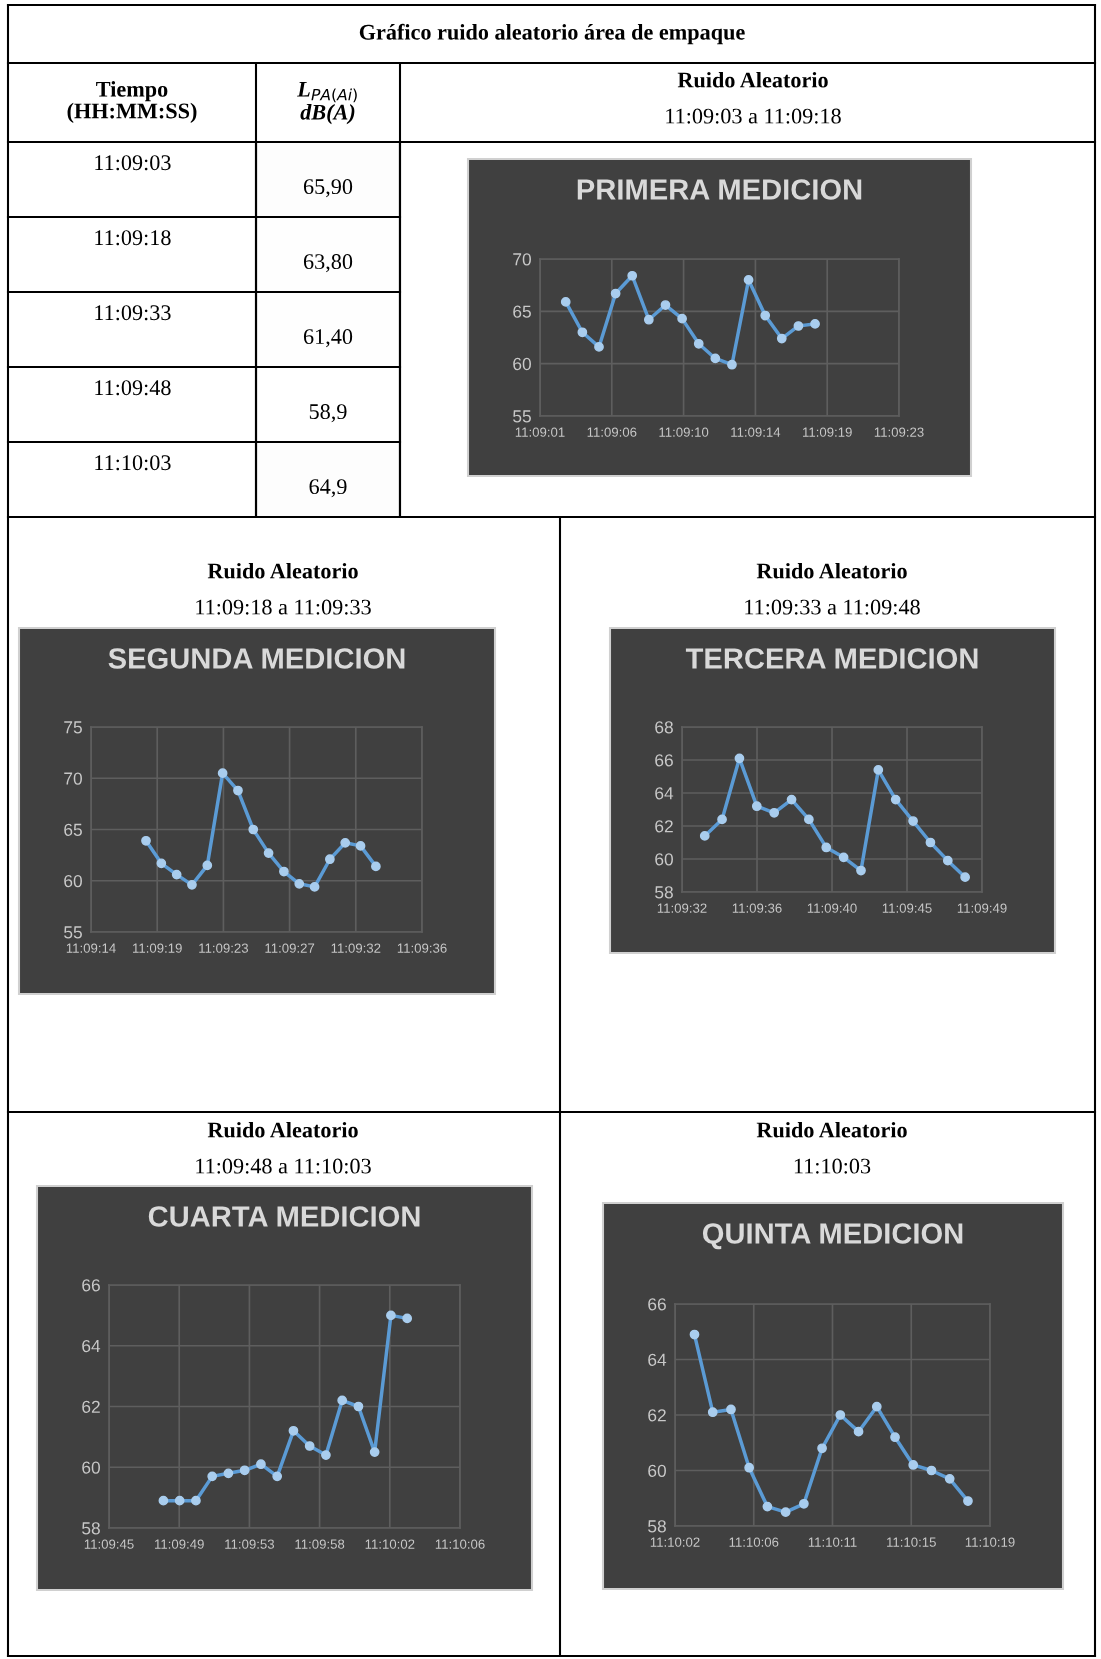 Image resolution: width=1101 pixels, height=1659 pixels. I want to click on x-tick-label: 11:10:11, so click(832, 1542).